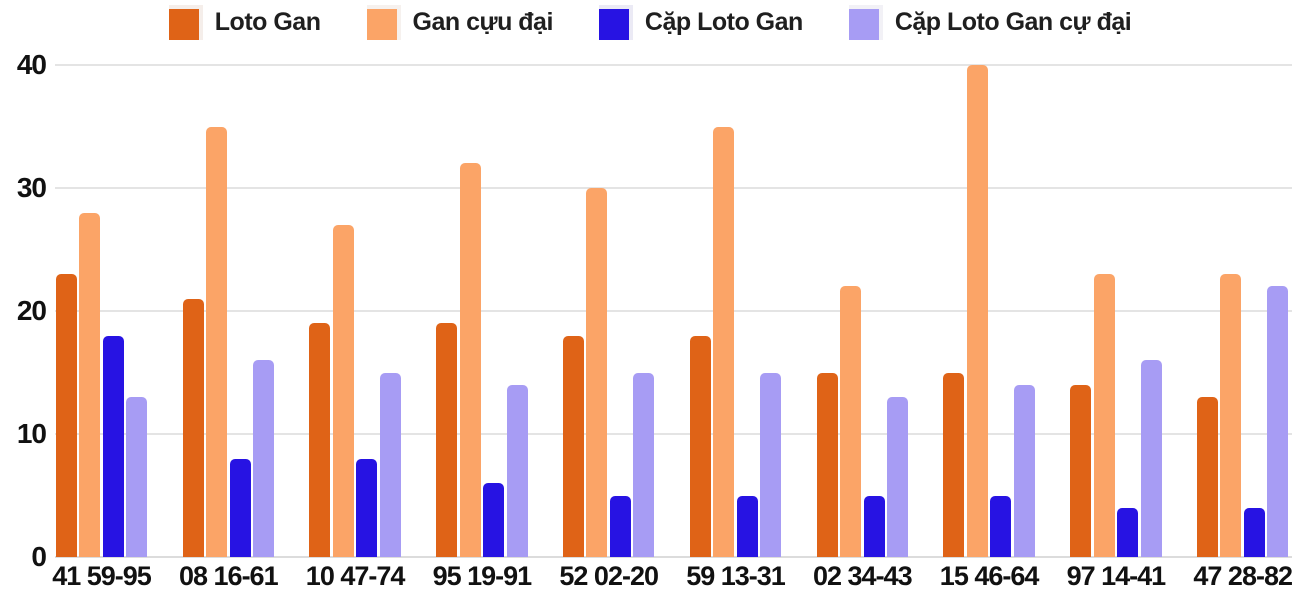 This screenshot has height=600, width=1300. I want to click on x-axis-category-label: 47 28-82, so click(1243, 576).